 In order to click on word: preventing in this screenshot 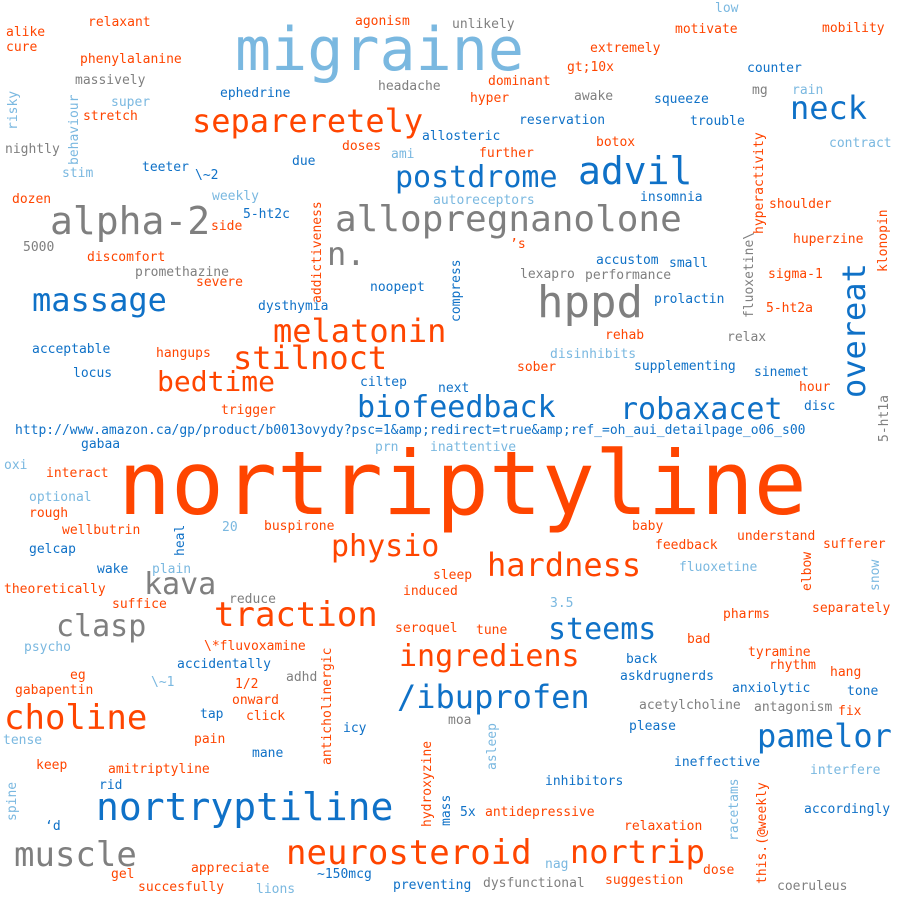, I will do `click(432, 885)`.